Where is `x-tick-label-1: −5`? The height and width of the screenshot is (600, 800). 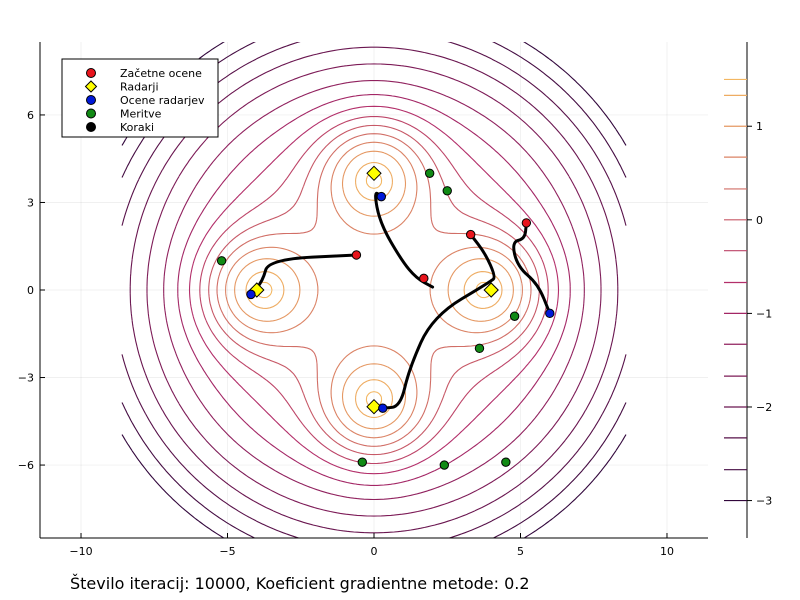
x-tick-label-1: −5 is located at coordinates (227, 551).